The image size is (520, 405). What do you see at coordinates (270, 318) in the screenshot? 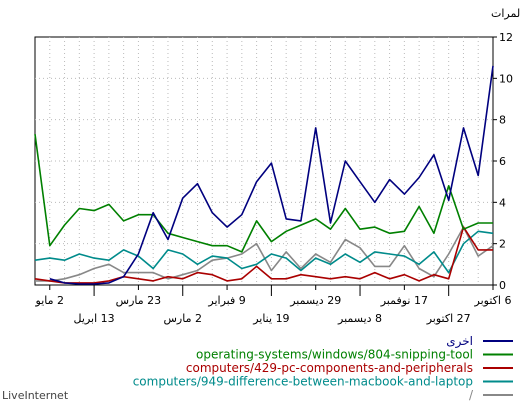
I see `x-tick-label: 19 يناير` at bounding box center [270, 318].